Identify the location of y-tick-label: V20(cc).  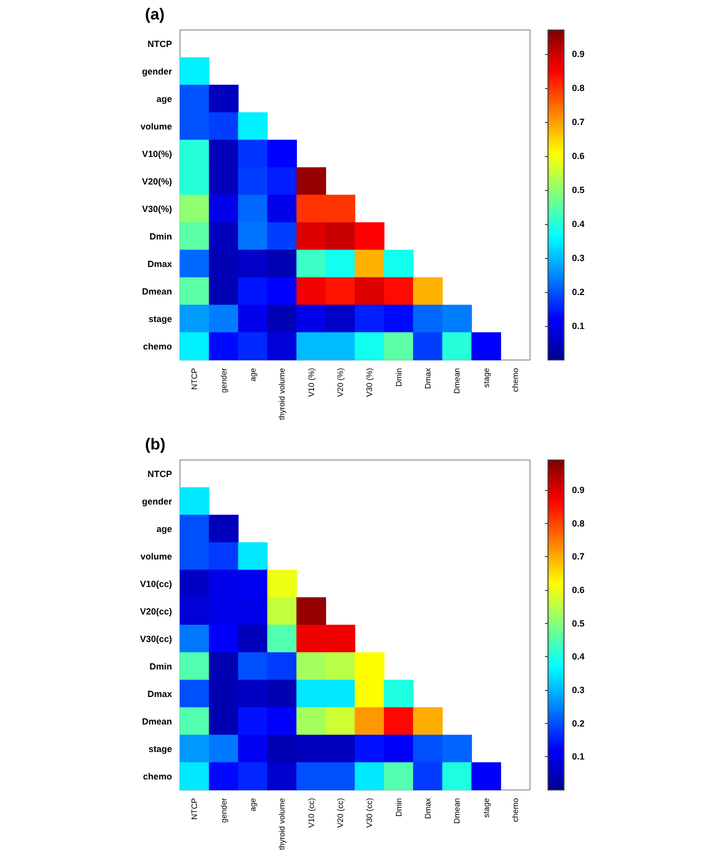
(156, 611).